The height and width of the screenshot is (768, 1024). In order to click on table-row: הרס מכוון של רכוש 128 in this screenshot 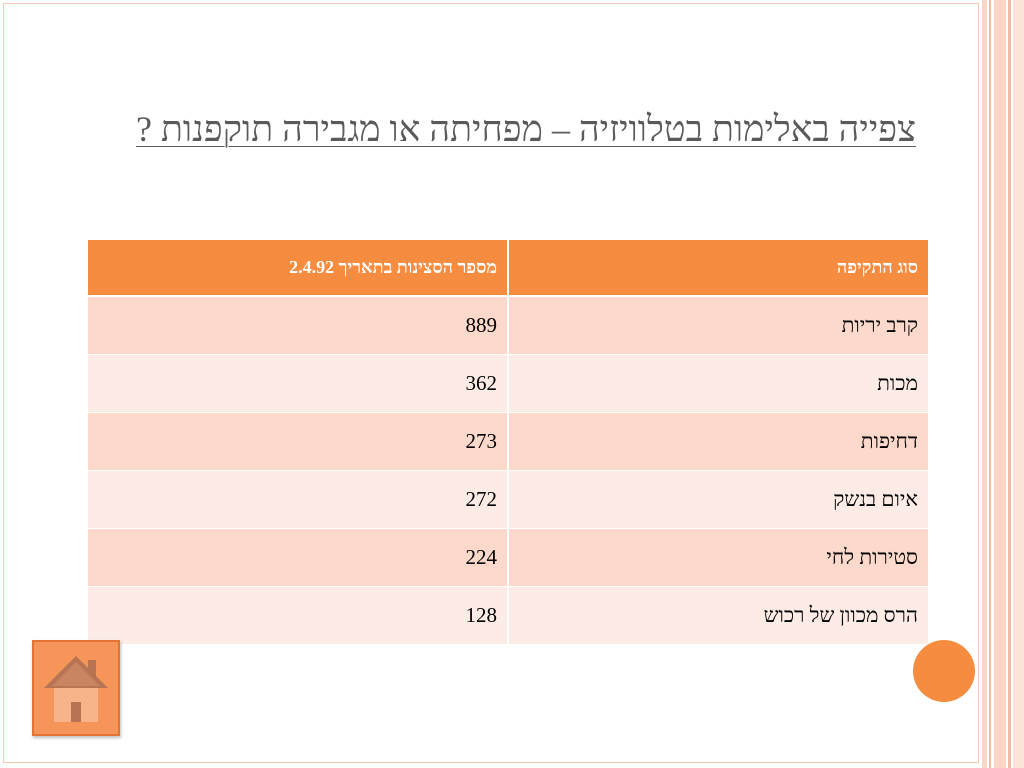, I will do `click(508, 615)`.